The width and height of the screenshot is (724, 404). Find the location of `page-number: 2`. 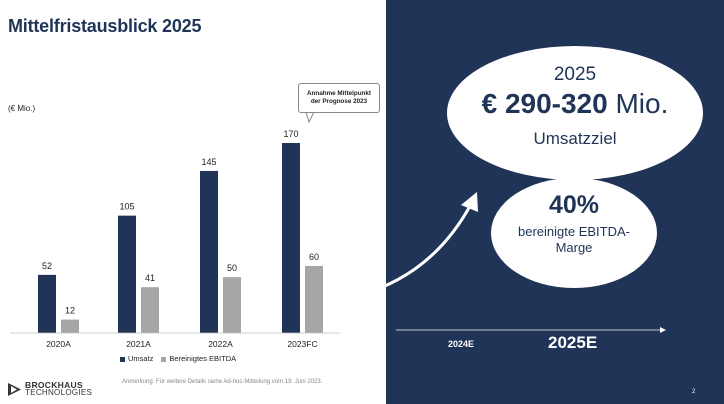

page-number: 2 is located at coordinates (694, 392).